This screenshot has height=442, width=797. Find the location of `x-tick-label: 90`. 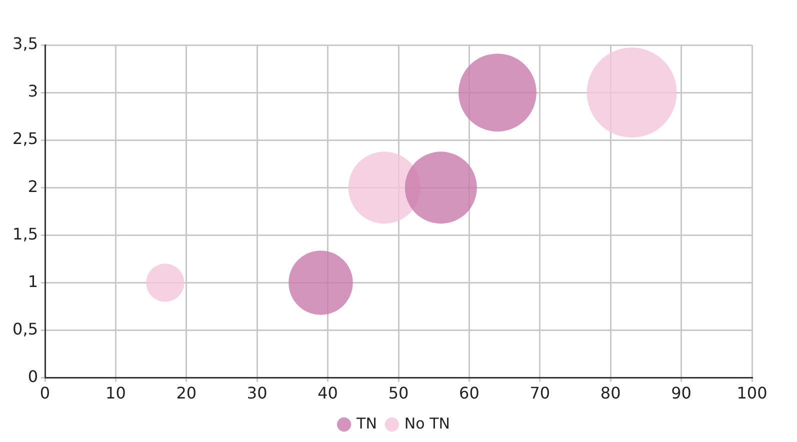

x-tick-label: 90 is located at coordinates (681, 393).